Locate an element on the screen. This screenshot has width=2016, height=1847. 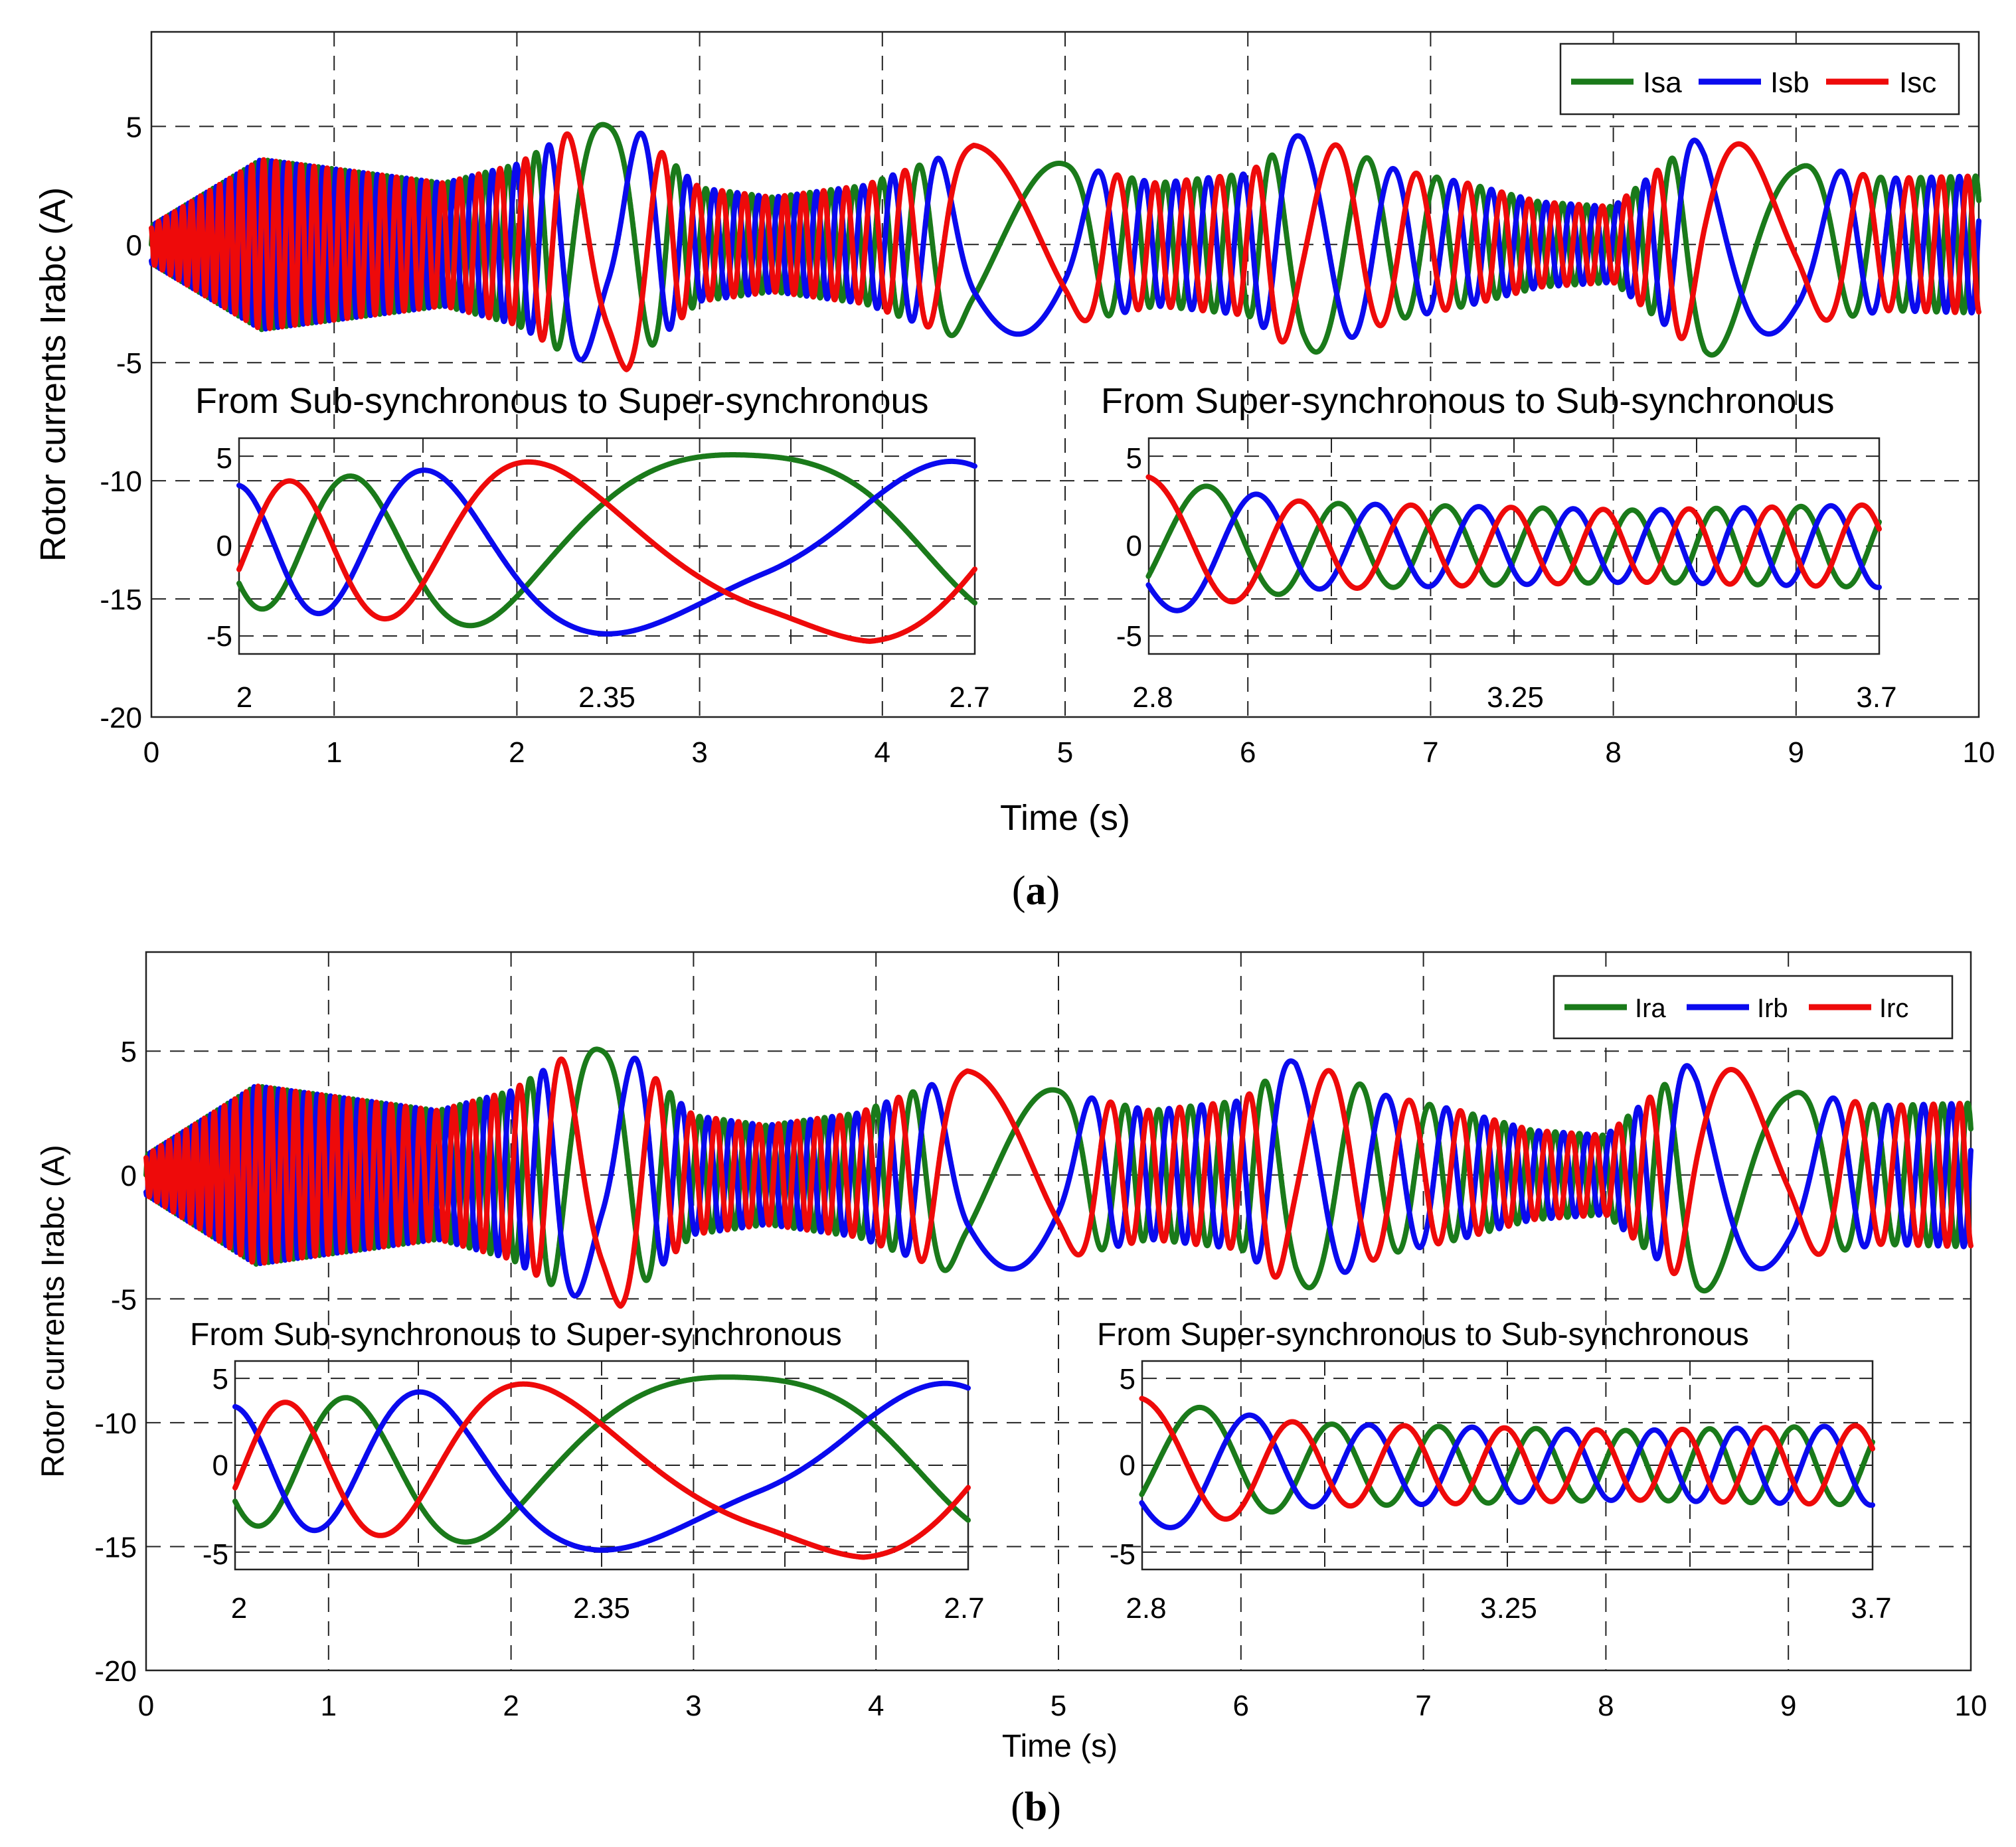
x-tick-label: 6 is located at coordinates (1248, 752).